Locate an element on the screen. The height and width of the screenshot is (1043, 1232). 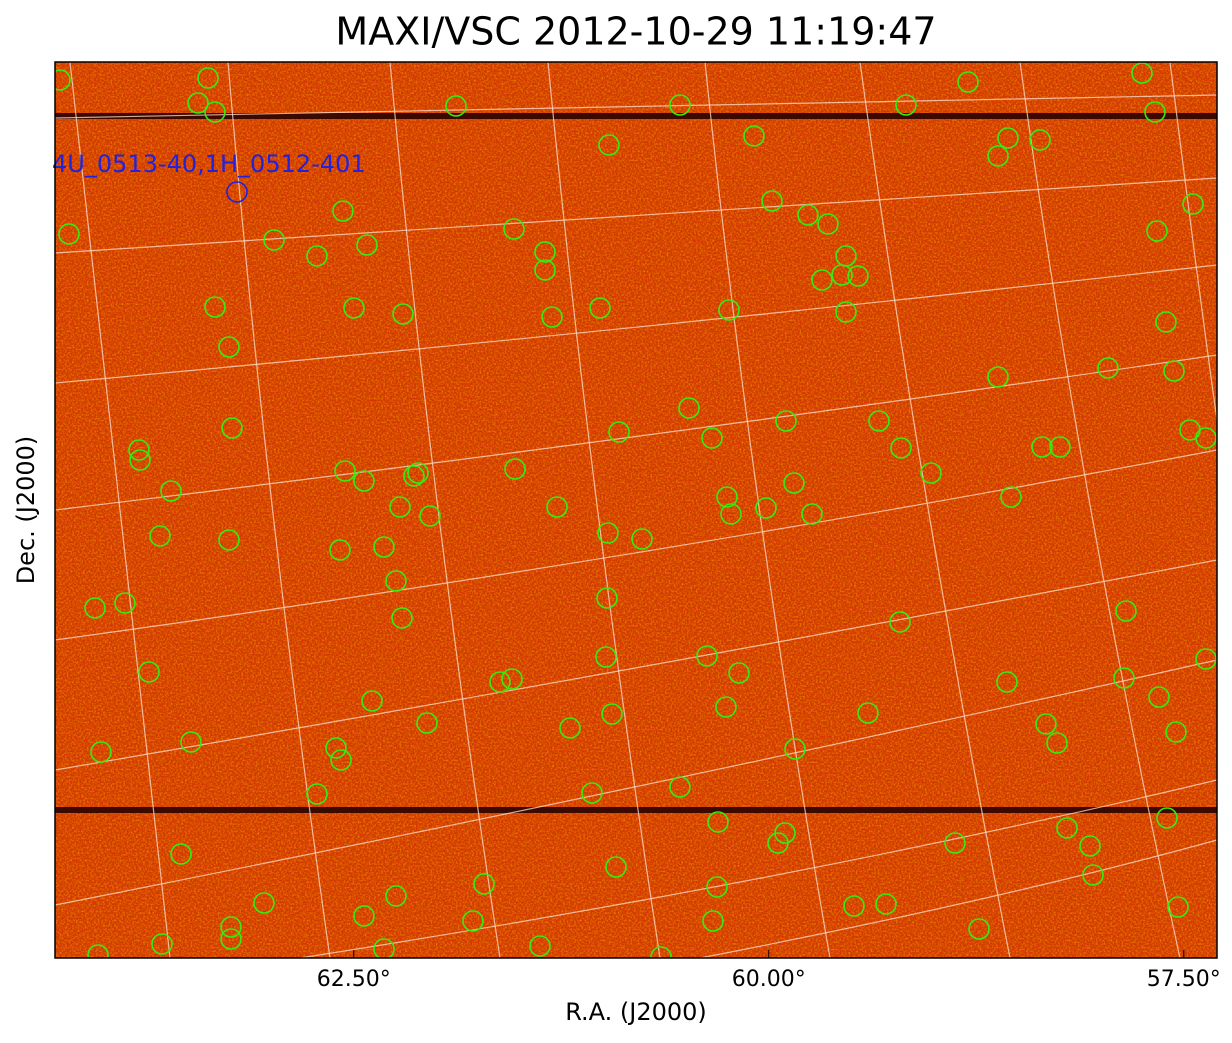
x-axis-label: R.A. (J2000) is located at coordinates (636, 1012).